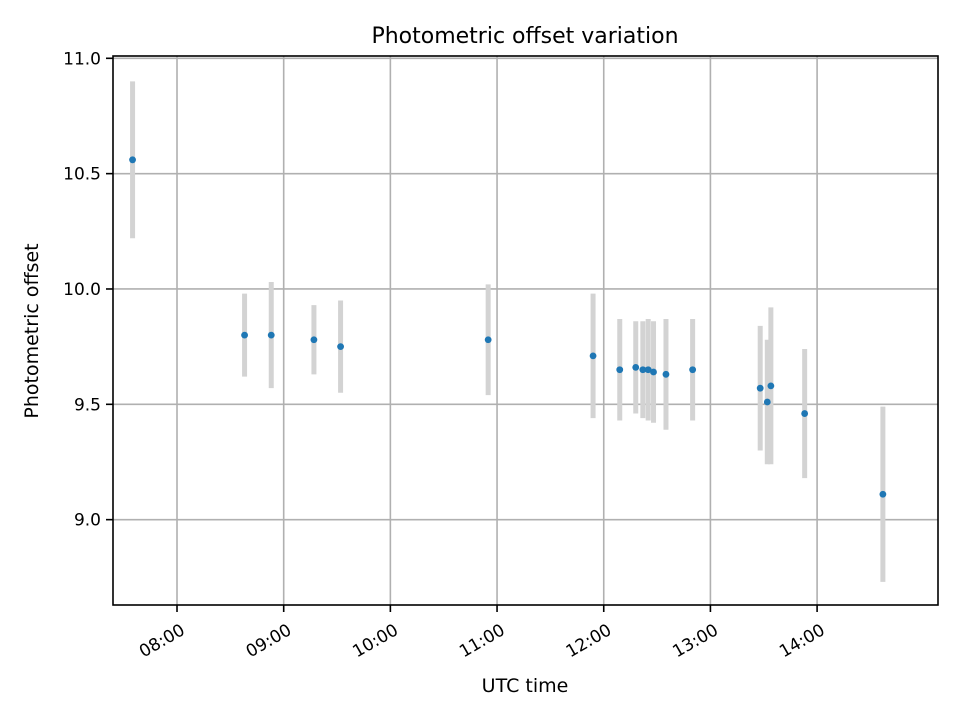 Image resolution: width=960 pixels, height=720 pixels. I want to click on x-tick-label: 13:00, so click(695, 641).